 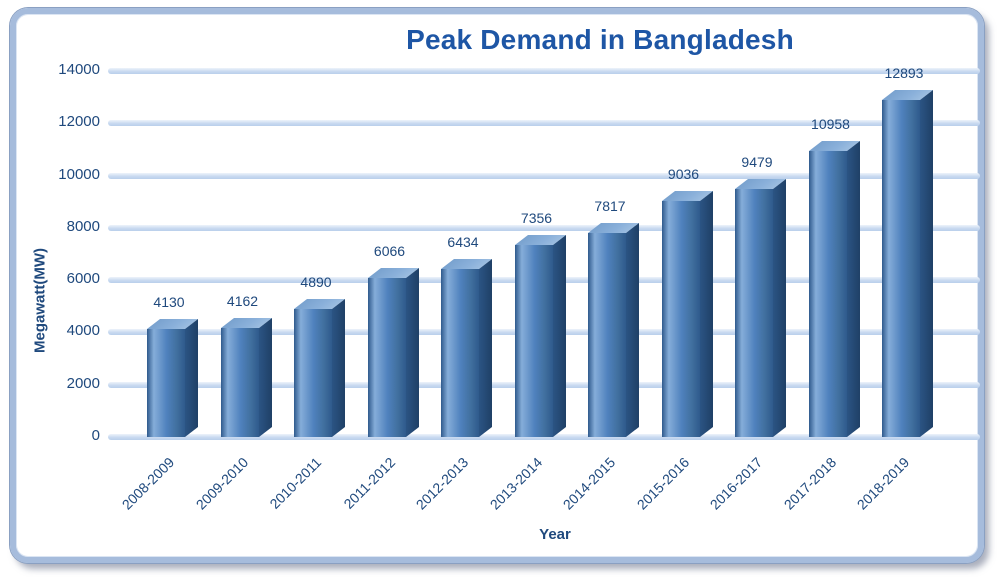 What do you see at coordinates (242, 301) in the screenshot?
I see `bar-value-label: 4162` at bounding box center [242, 301].